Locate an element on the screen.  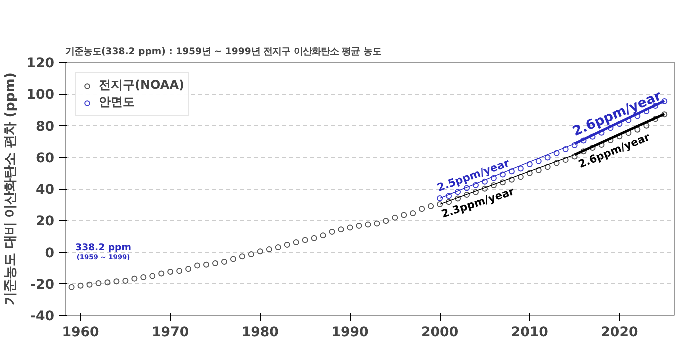
y-tick-label: 40 is located at coordinates (45, 190).